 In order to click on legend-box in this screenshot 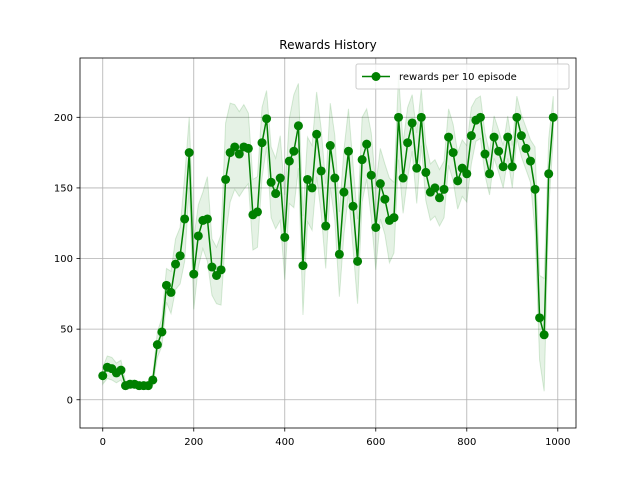, I will do `click(462, 76)`.